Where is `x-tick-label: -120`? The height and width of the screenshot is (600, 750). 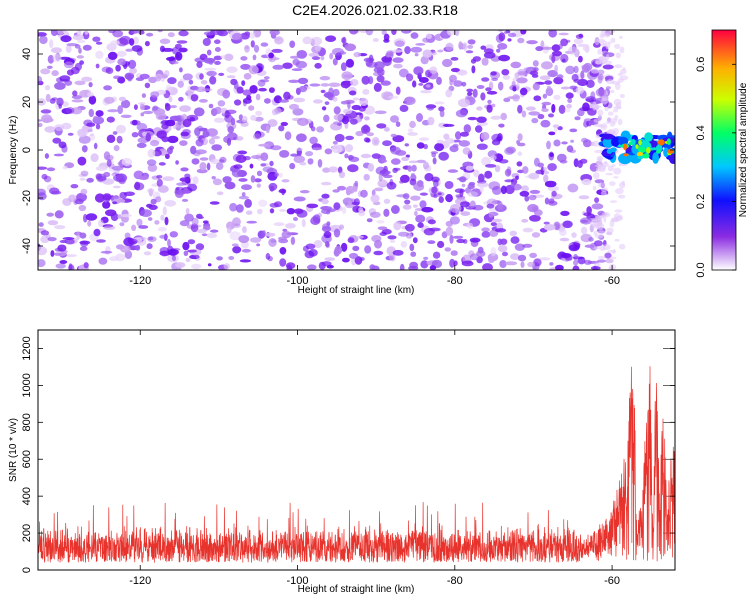 x-tick-label: -120 is located at coordinates (140, 281).